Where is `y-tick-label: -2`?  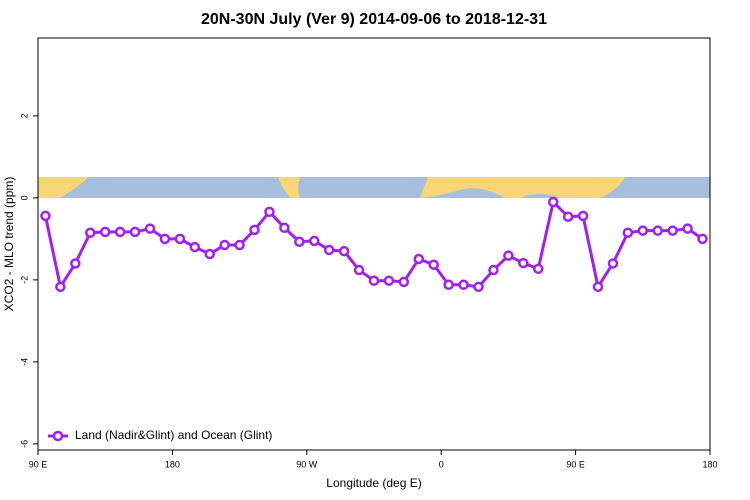 y-tick-label: -2 is located at coordinates (24, 280).